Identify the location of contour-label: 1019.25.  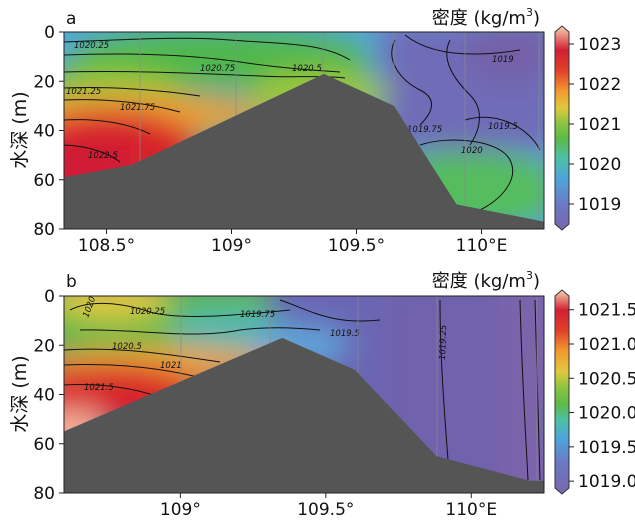
(443, 342).